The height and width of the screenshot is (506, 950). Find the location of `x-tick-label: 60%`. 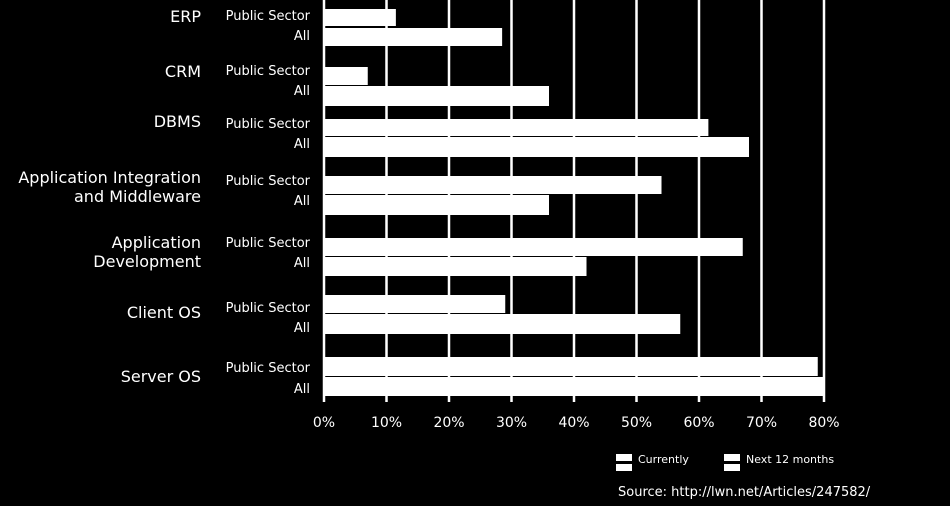

x-tick-label: 60% is located at coordinates (698, 423).